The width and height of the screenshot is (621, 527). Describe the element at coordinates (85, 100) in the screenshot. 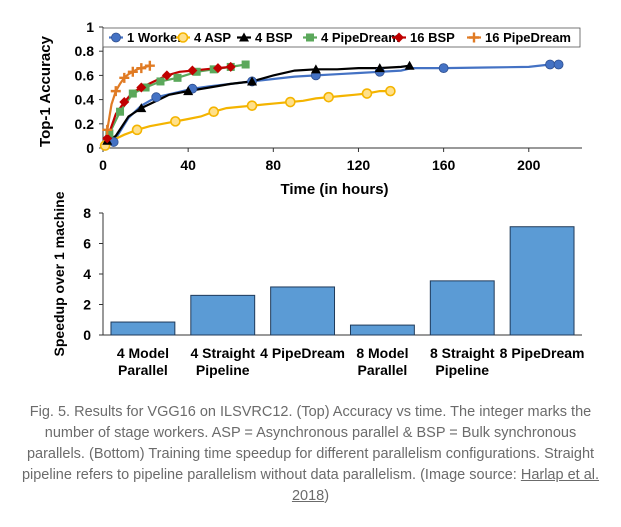

I see `y-tick-label: 0.4` at that location.